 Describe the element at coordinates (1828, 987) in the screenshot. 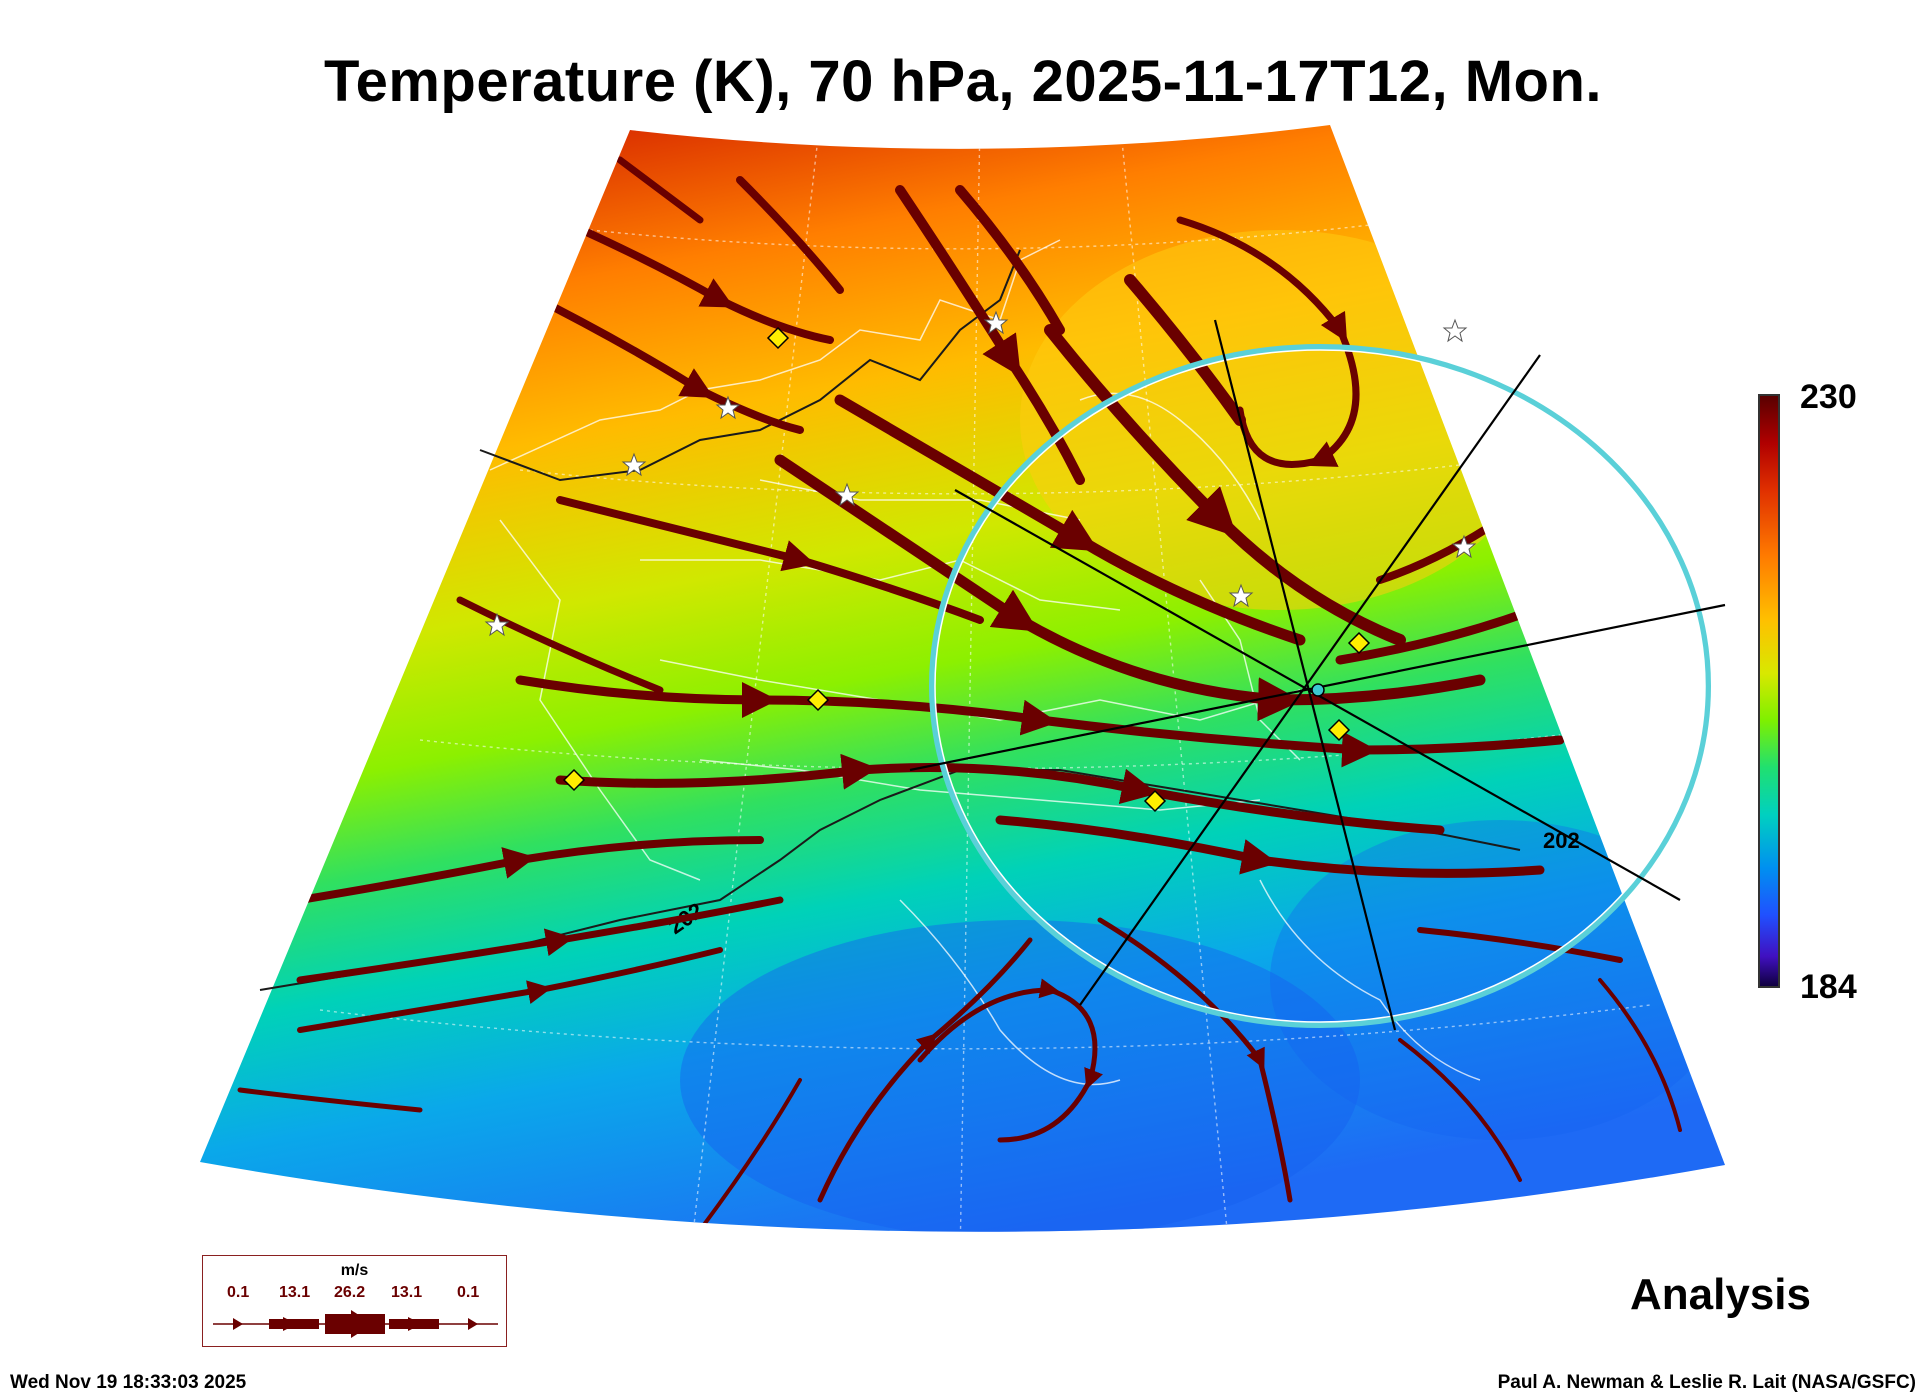

I see `colorbar-min-label: 184` at that location.